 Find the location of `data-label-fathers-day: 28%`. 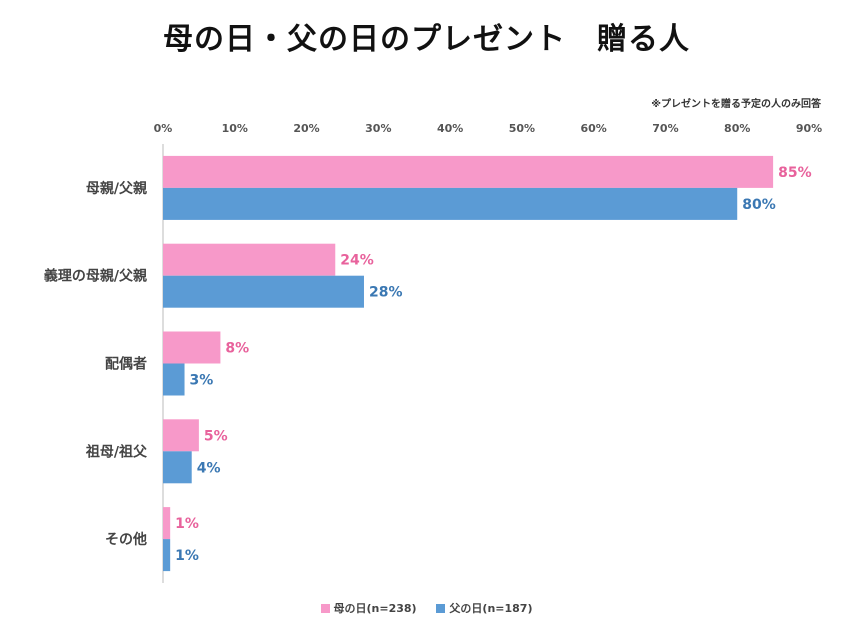

data-label-fathers-day: 28% is located at coordinates (386, 293).